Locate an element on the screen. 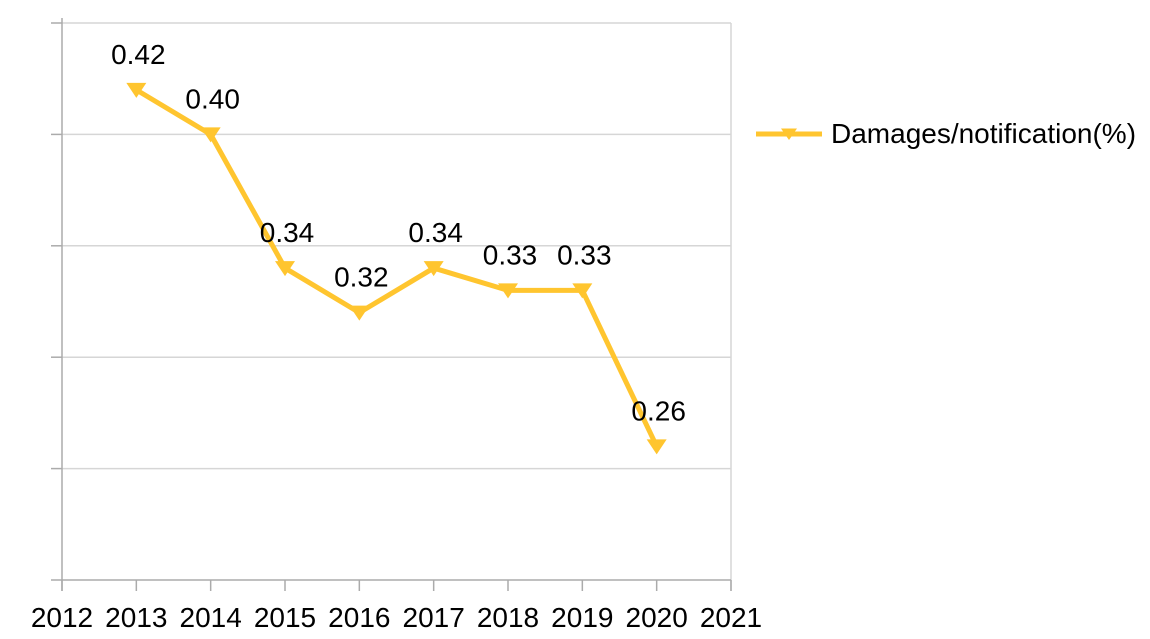  x-axis-tick-label: 2014 is located at coordinates (211, 617).